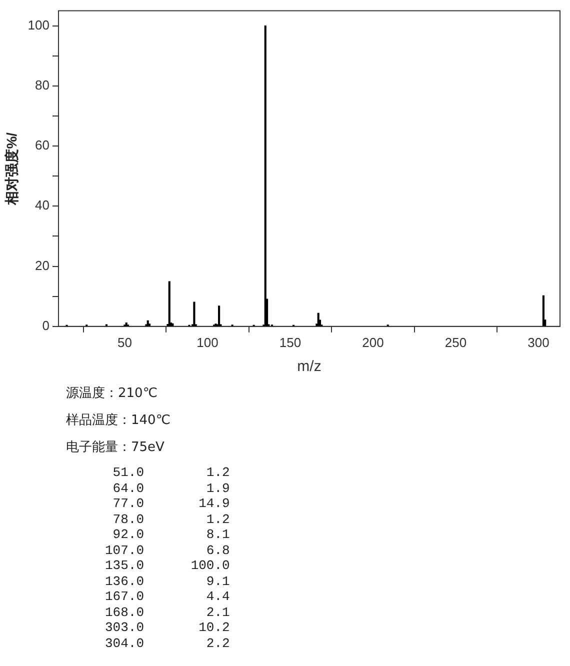 The image size is (570, 666). I want to click on text: 304.0 2.2, so click(167, 643).